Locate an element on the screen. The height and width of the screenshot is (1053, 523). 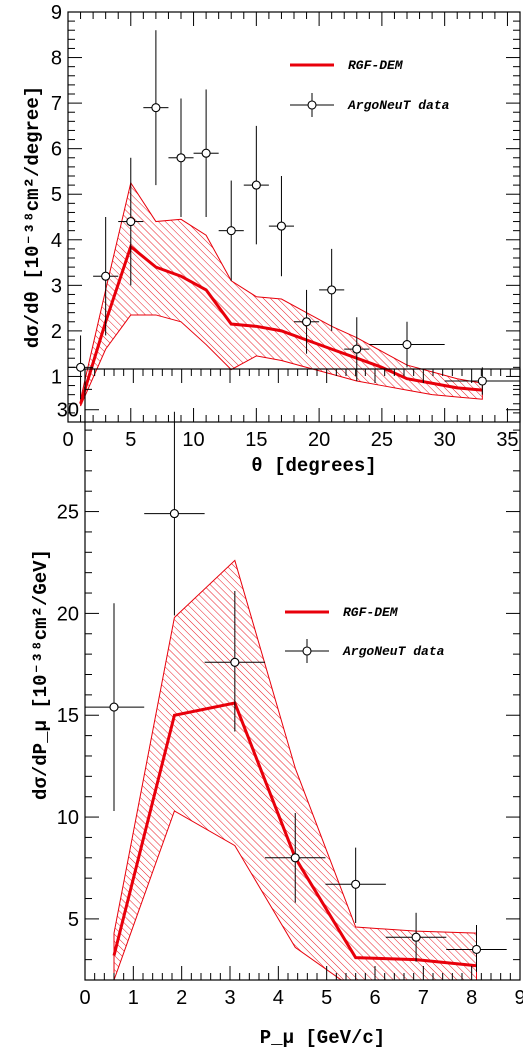
y-tick-label: 10 is located at coordinates (68, 818).